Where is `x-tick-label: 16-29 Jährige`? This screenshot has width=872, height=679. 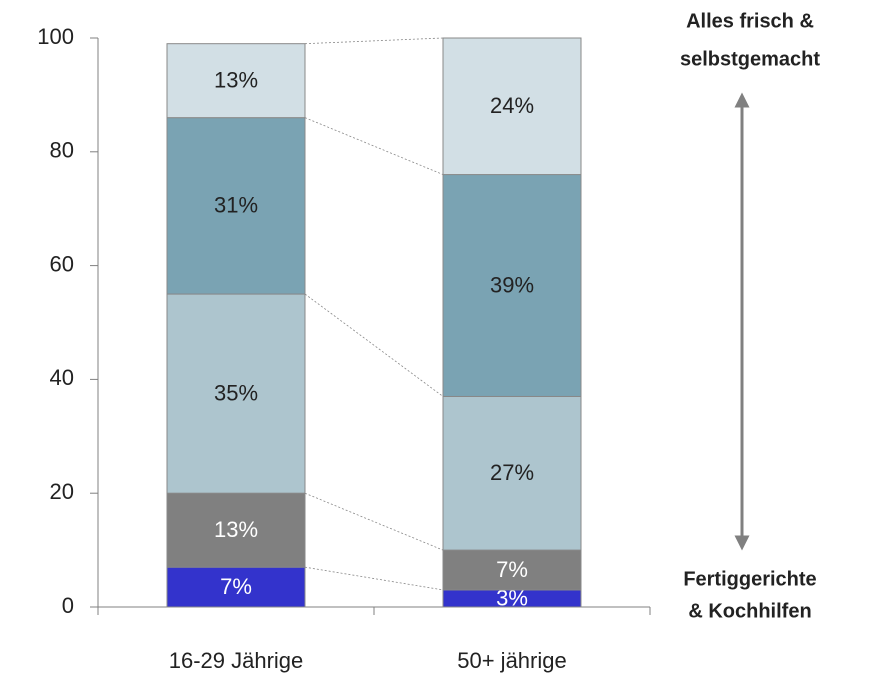
x-tick-label: 16-29 Jährige is located at coordinates (236, 660).